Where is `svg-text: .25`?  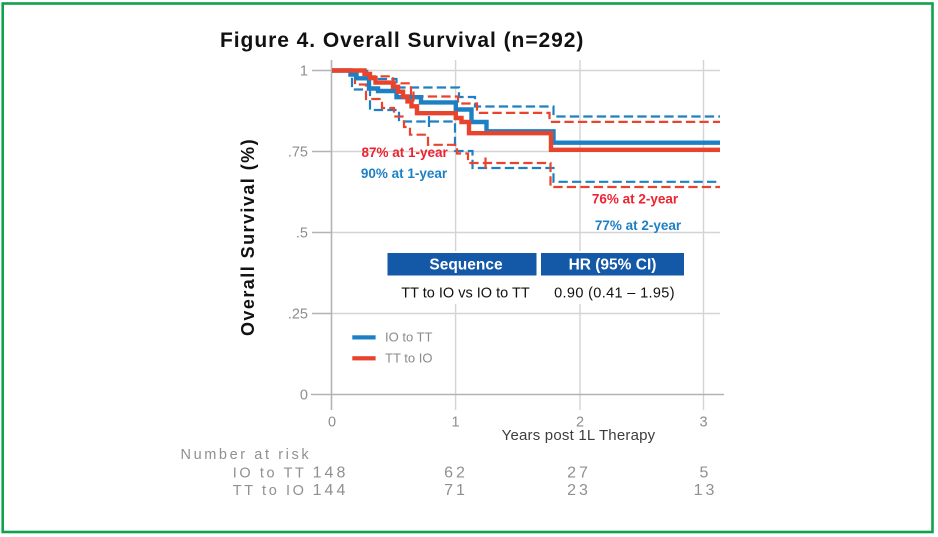
svg-text: .25 is located at coordinates (298, 315).